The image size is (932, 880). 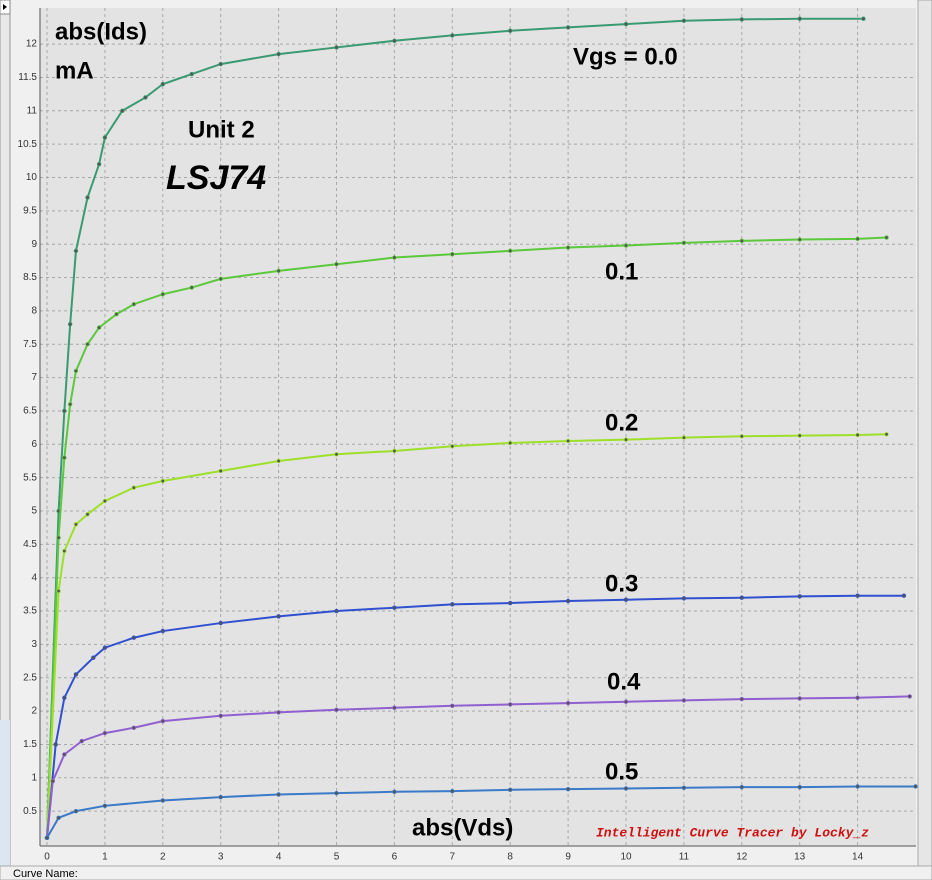 I want to click on y-tick-label: 7, so click(x=34, y=377).